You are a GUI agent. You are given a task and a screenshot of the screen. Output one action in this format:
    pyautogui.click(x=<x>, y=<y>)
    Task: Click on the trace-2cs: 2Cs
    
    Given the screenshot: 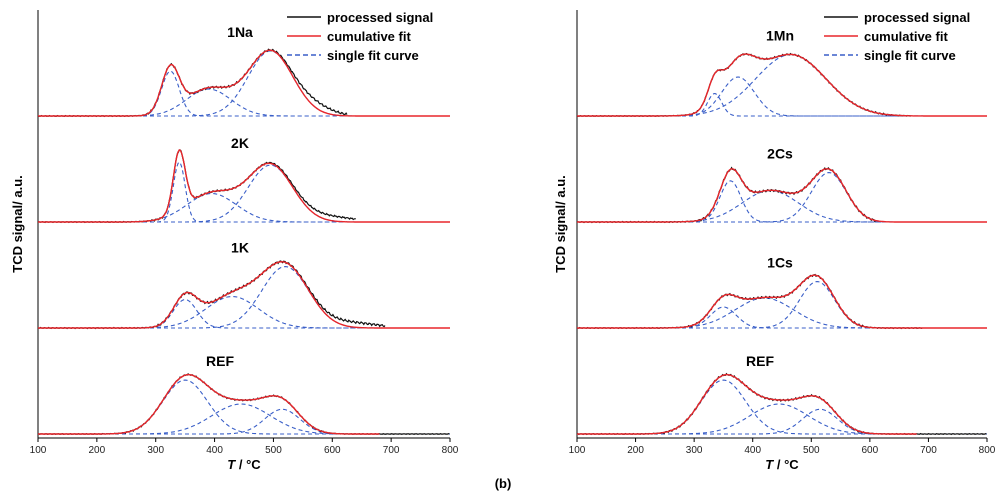 What is the action you would take?
    pyautogui.click(x=782, y=185)
    